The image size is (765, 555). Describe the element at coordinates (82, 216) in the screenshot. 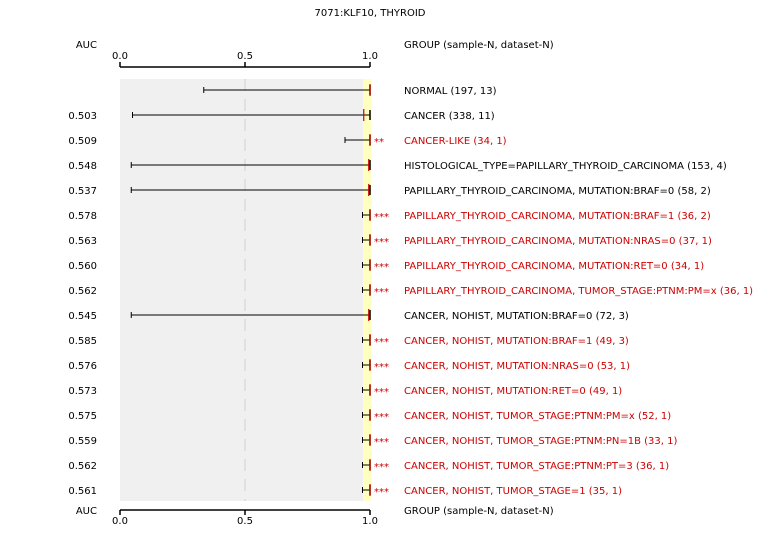

I see `row-auc-value: 0.578` at that location.